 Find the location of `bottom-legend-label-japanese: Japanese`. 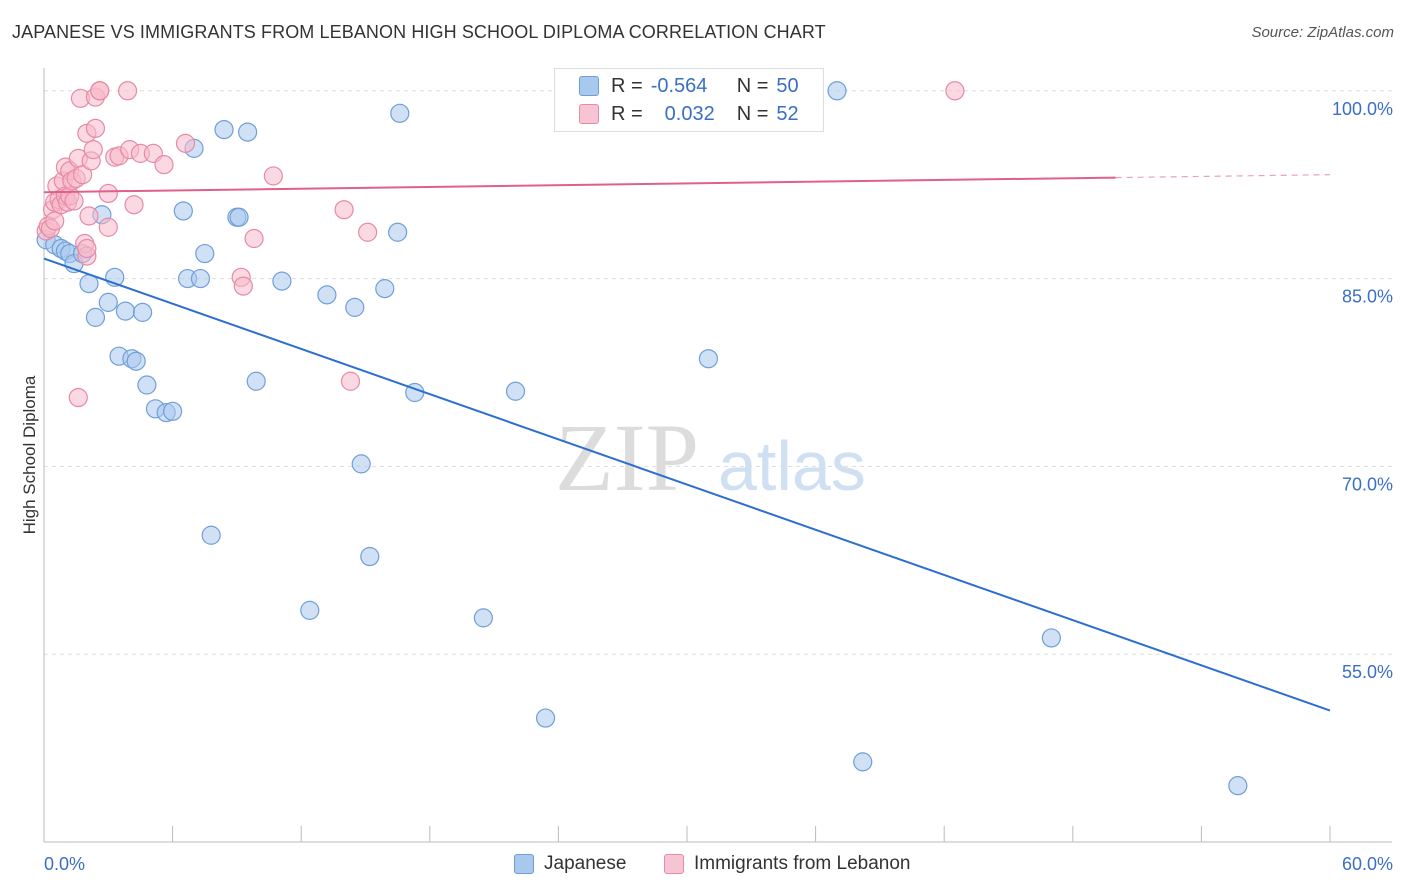

bottom-legend-label-japanese: Japanese is located at coordinates (585, 863).